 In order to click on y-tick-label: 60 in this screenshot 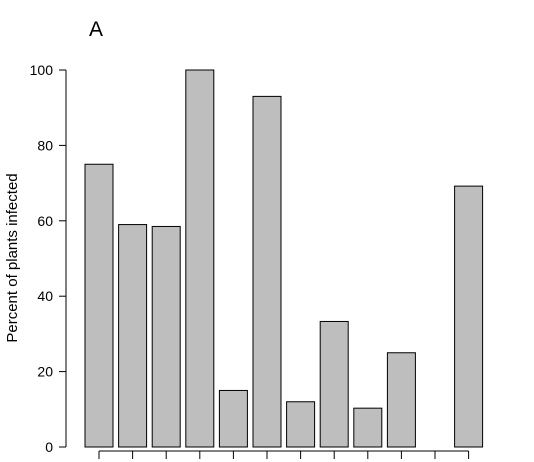, I will do `click(45, 221)`.